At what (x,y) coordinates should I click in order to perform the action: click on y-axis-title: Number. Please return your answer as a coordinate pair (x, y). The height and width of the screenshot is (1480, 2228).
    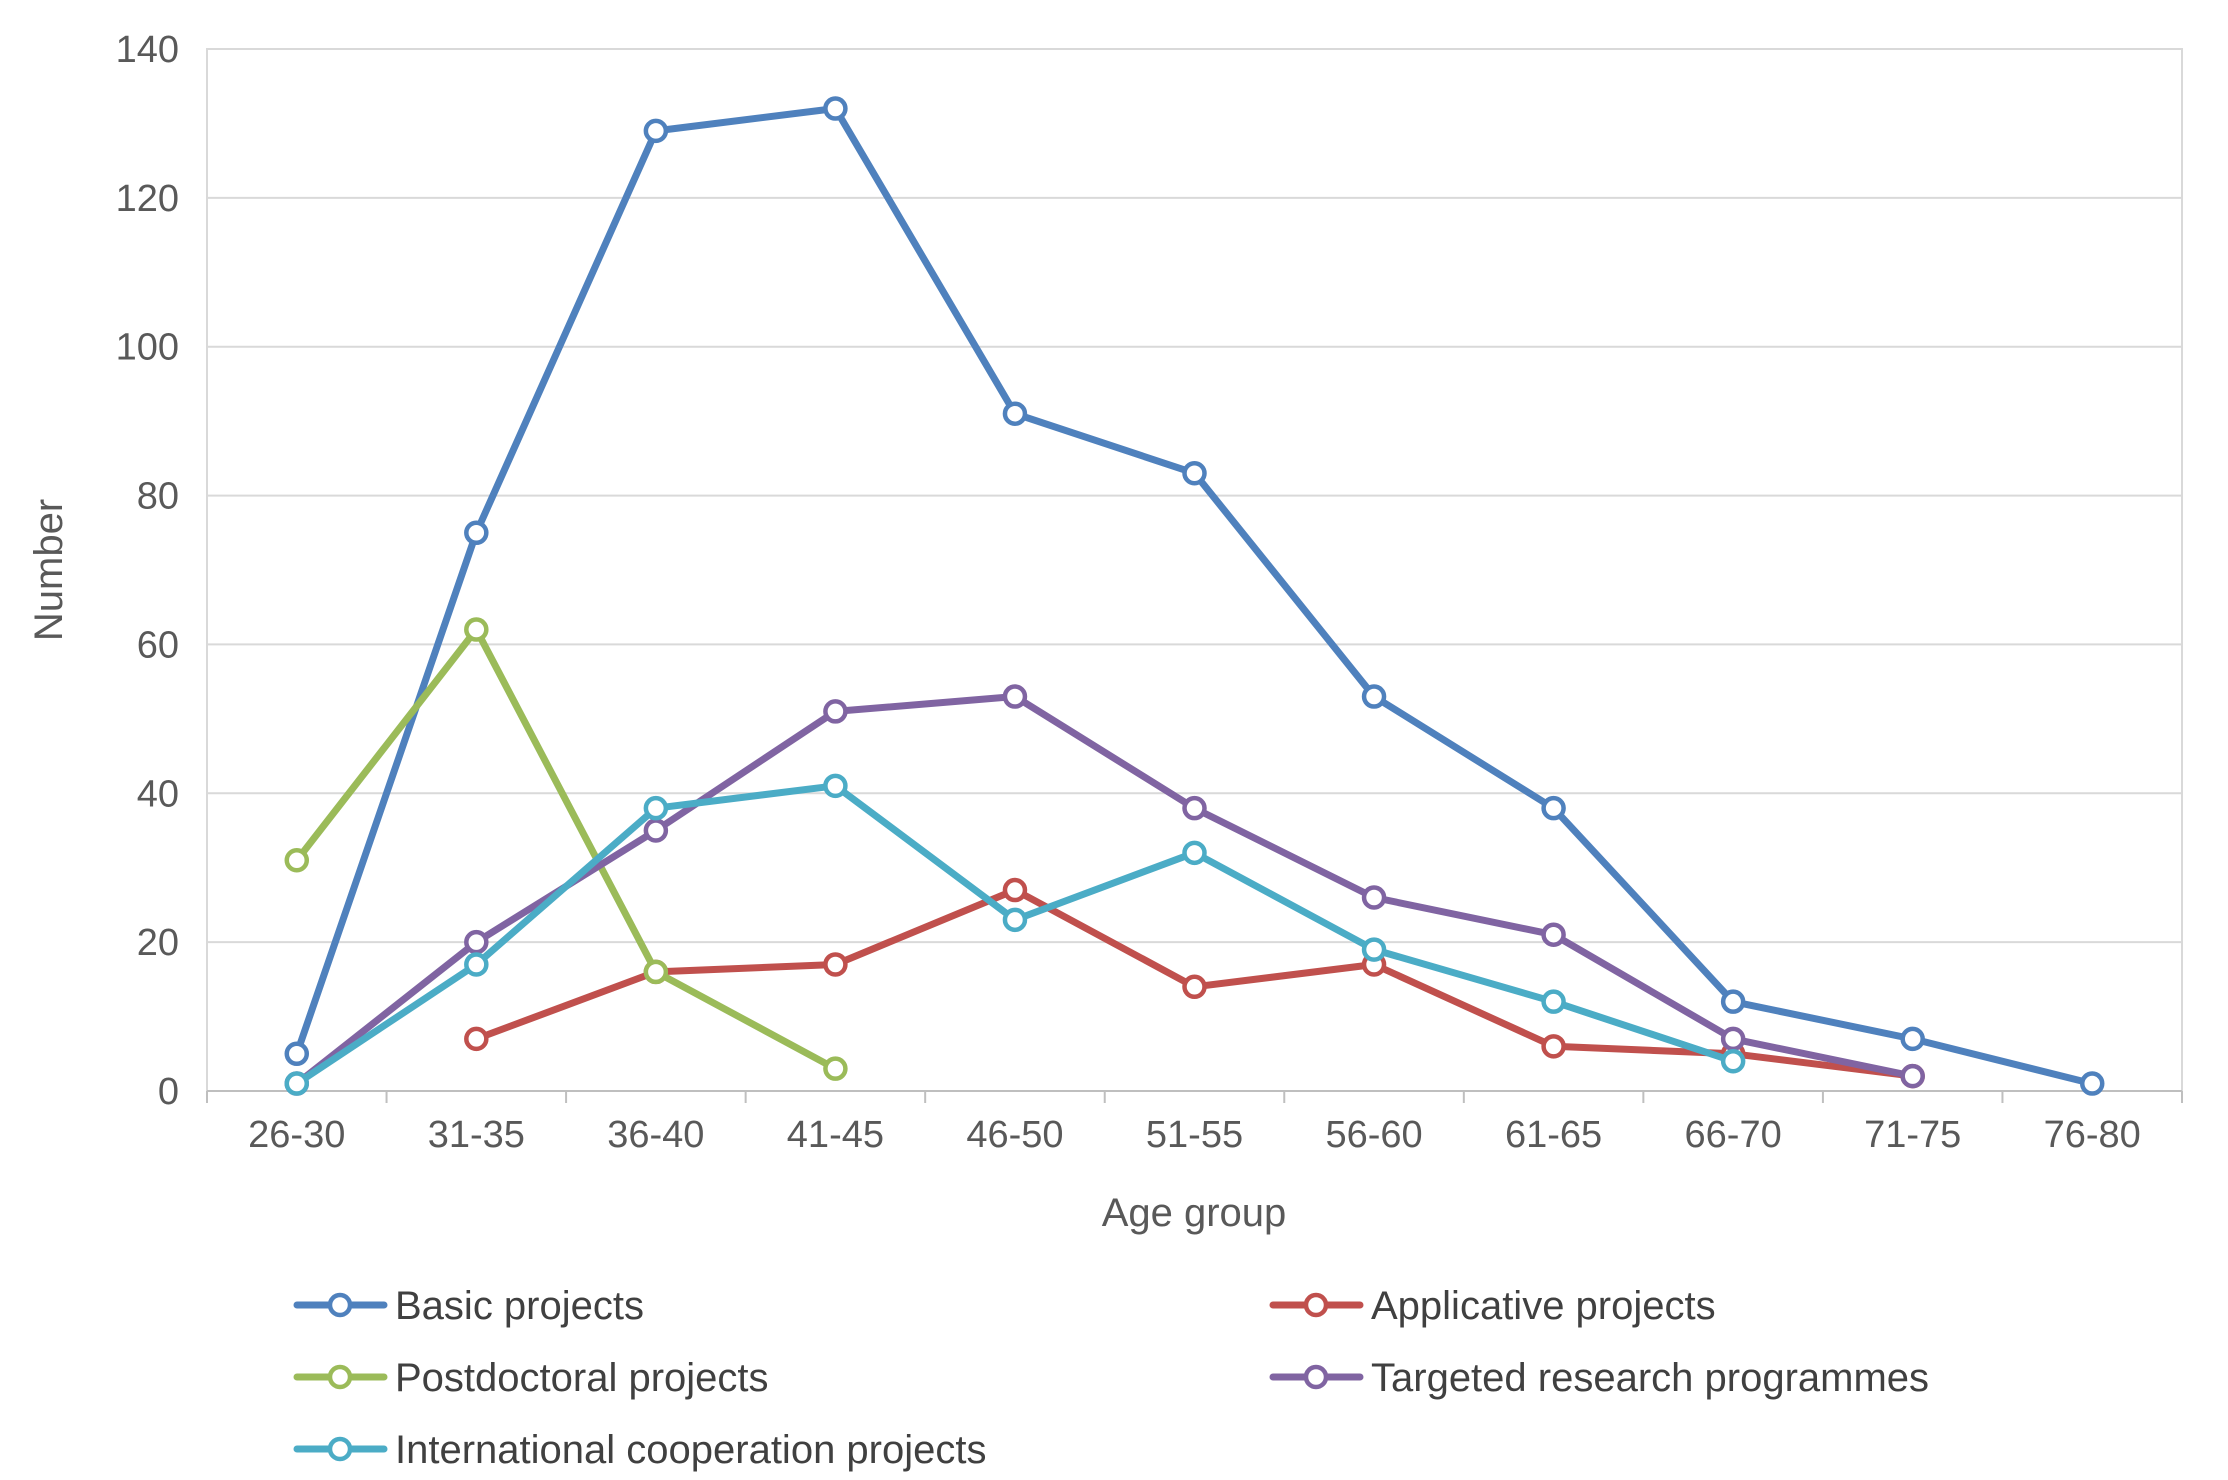
    Looking at the image, I should click on (49, 570).